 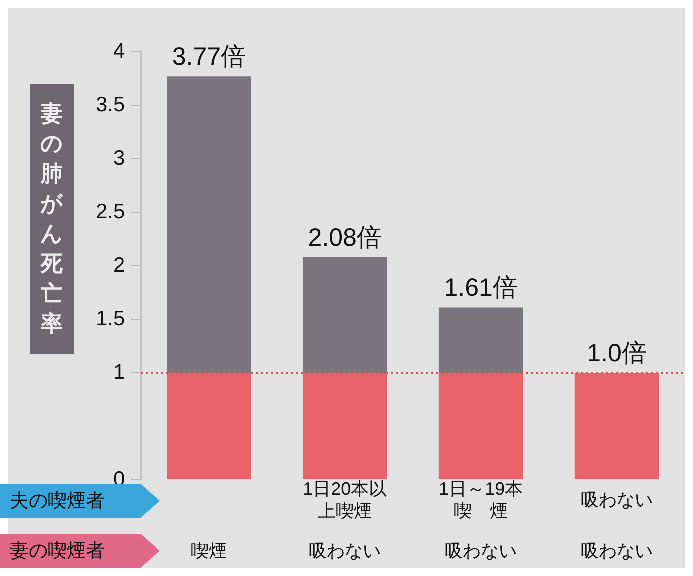 I want to click on y-tick-label: 4, so click(x=120, y=51).